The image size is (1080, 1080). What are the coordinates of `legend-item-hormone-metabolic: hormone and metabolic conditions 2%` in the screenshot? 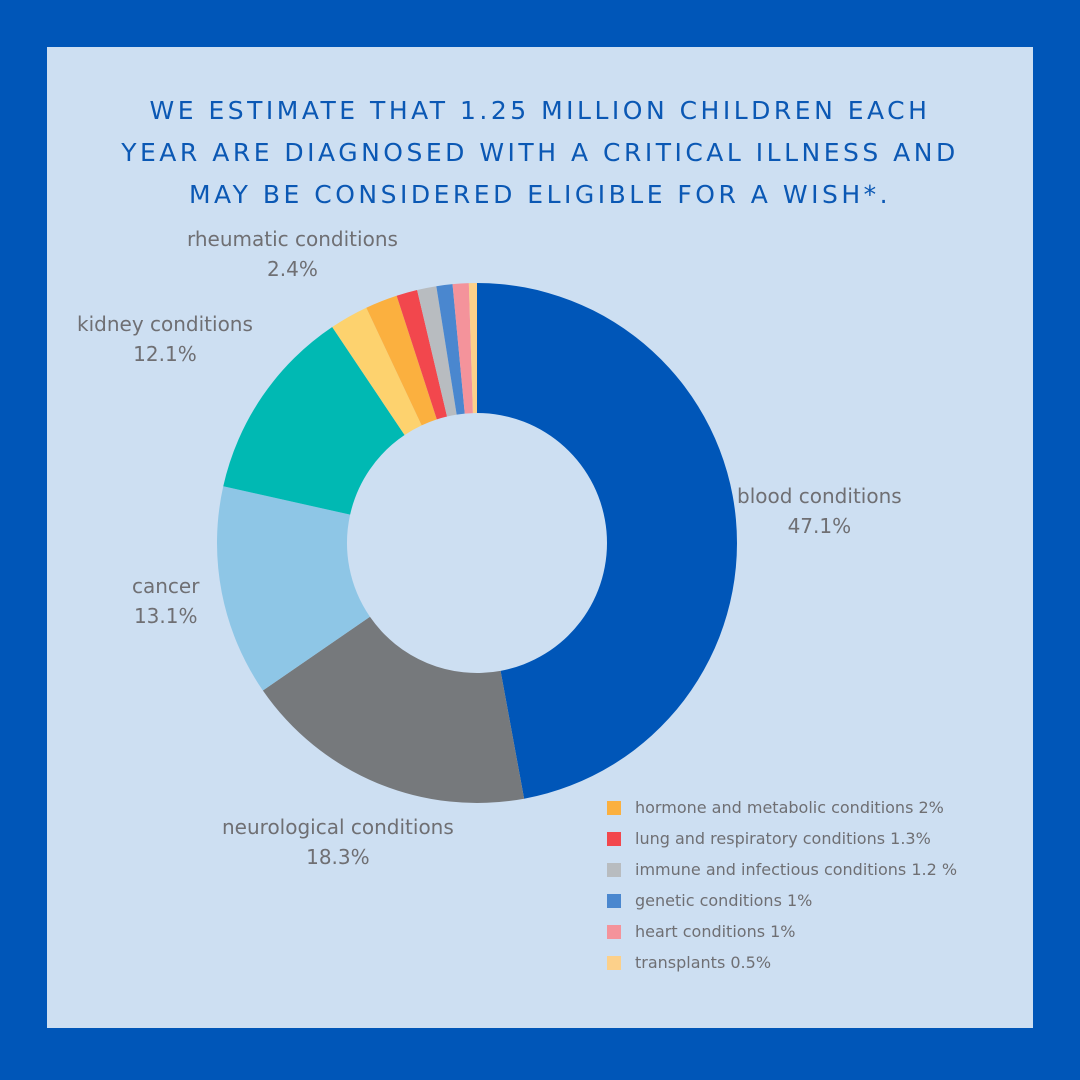 It's located at (782, 807).